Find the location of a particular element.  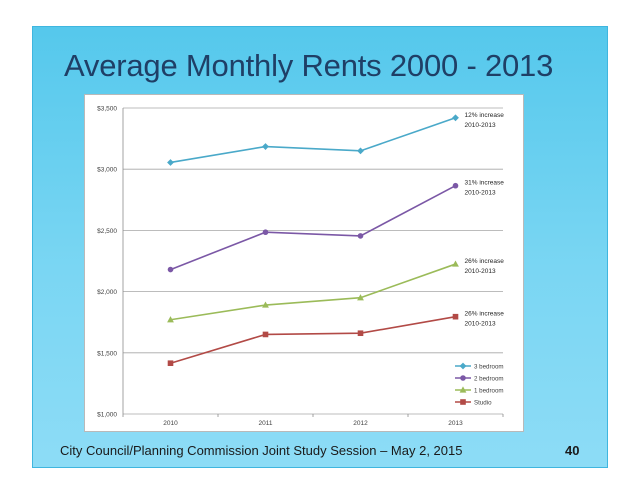

series-studio is located at coordinates (313, 340).